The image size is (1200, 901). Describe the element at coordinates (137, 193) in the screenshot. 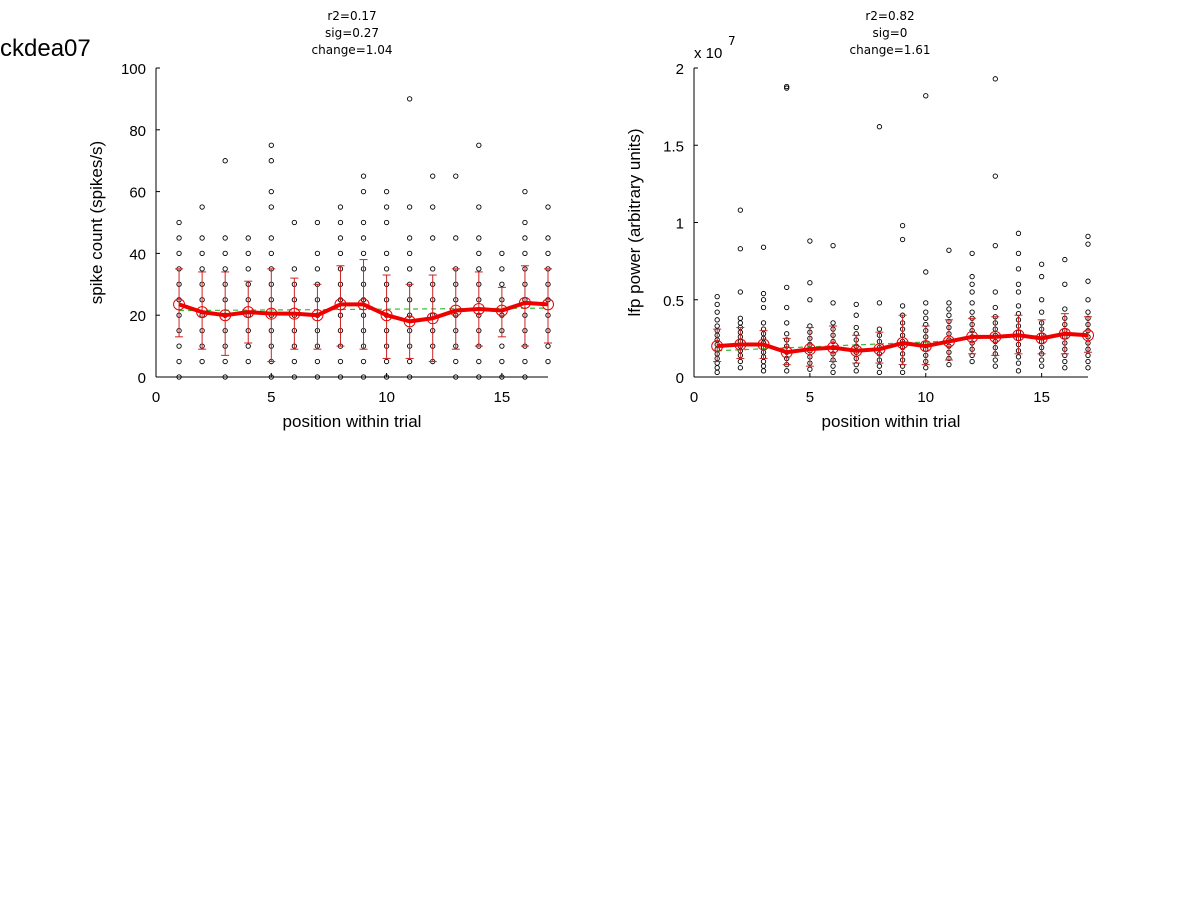

I see `y-tick-label: 60` at that location.